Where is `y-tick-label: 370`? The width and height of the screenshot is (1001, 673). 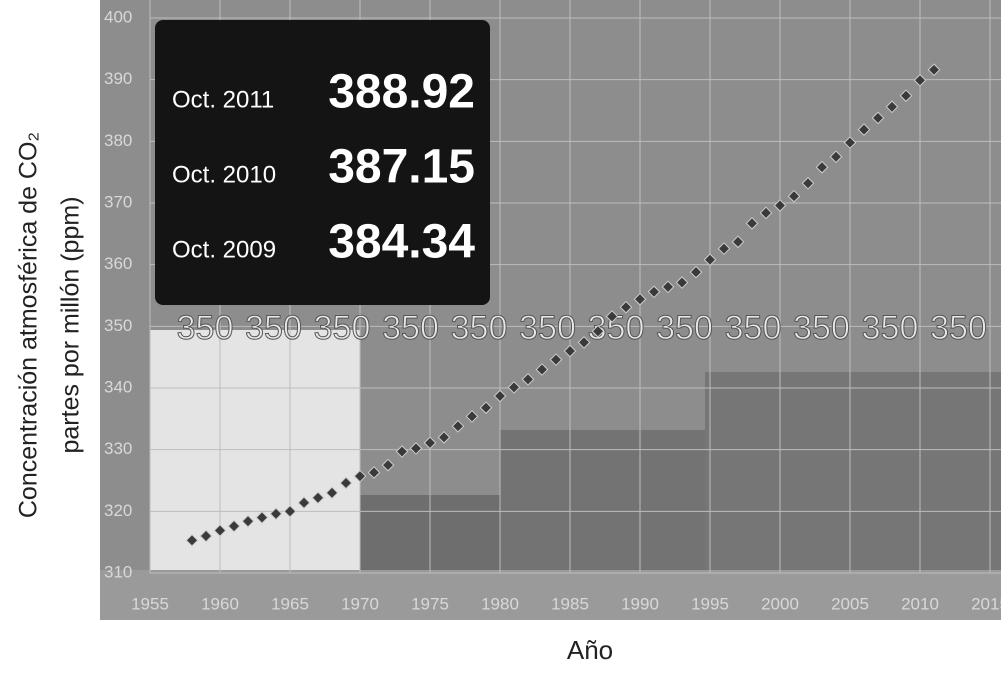 y-tick-label: 370 is located at coordinates (118, 201).